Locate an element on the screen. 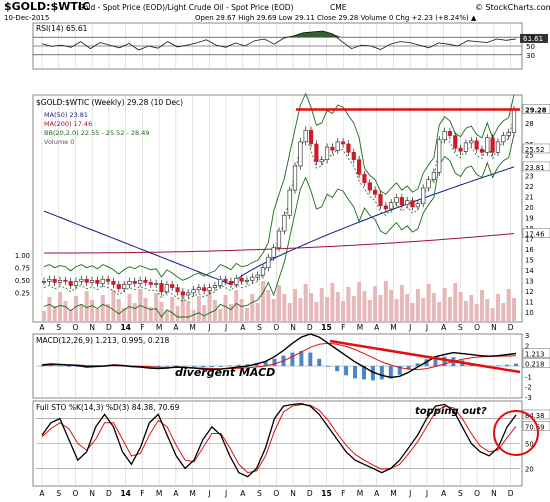 The height and width of the screenshot is (502, 550). sto-x-tick-label: N is located at coordinates (92, 493).